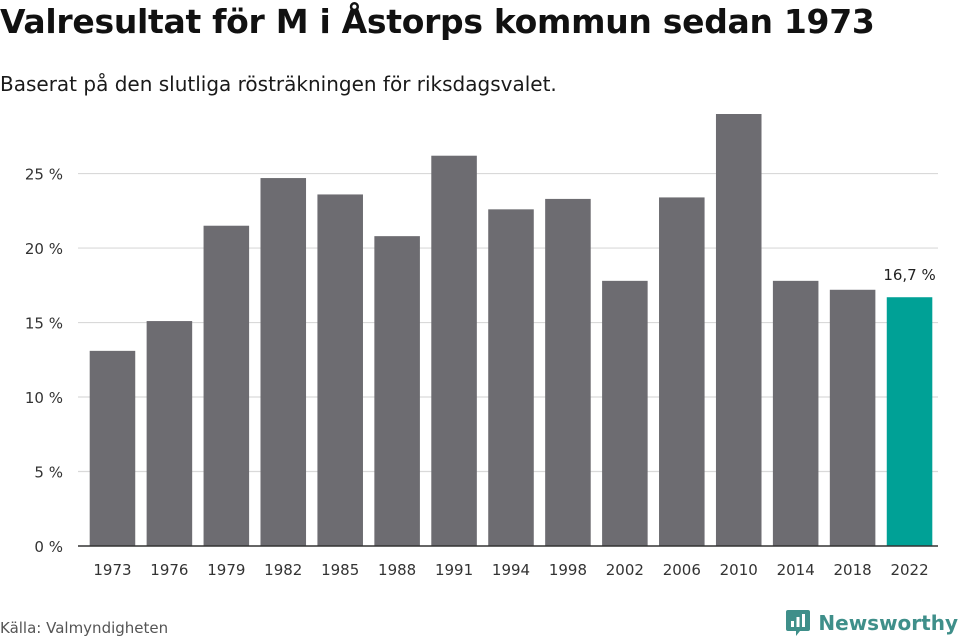 The image size is (960, 640). Describe the element at coordinates (511, 570) in the screenshot. I see `x-tick-label: 1994` at that location.